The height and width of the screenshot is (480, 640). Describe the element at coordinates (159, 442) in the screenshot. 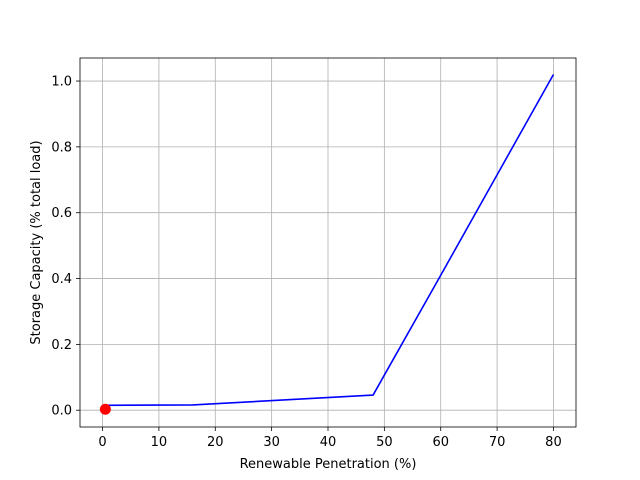

I see `x-tick-label: 10` at that location.